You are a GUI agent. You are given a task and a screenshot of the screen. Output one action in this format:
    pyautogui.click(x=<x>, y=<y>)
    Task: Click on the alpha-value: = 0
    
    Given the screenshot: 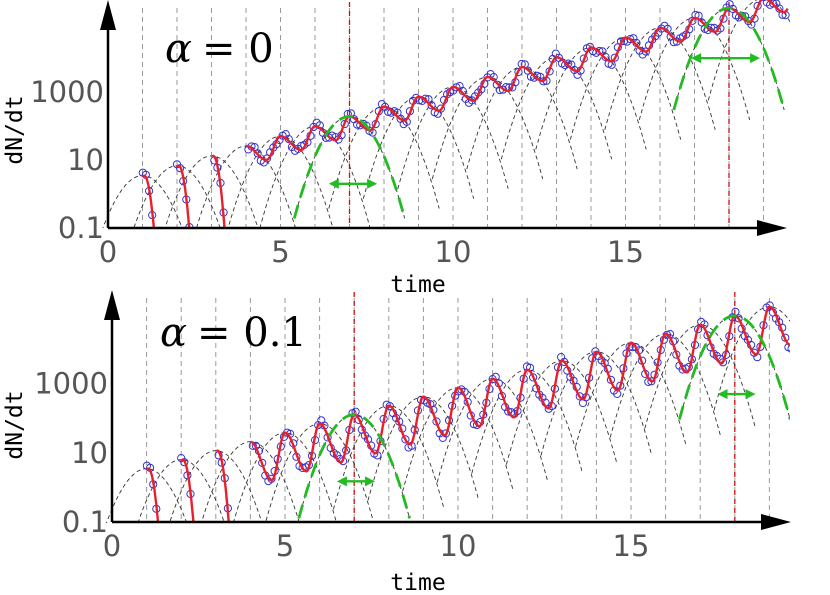 What is the action you would take?
    pyautogui.click(x=238, y=49)
    